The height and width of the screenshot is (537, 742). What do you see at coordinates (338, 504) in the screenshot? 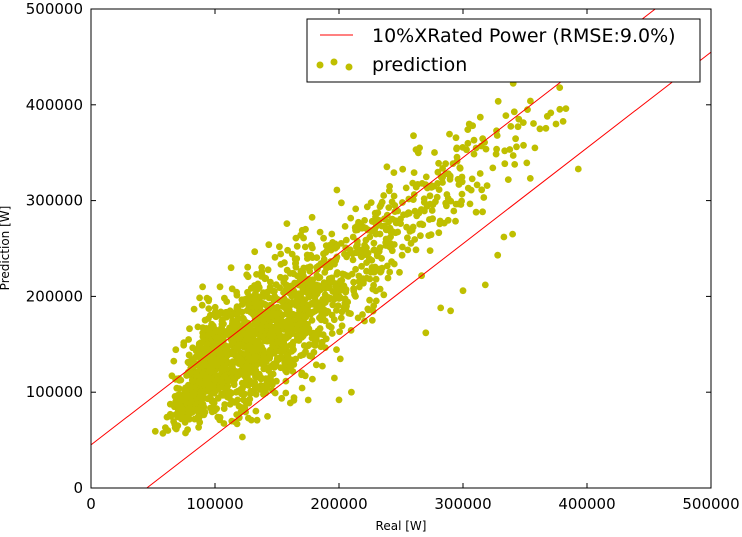
I see `x-tick-label: 200000` at bounding box center [338, 504].